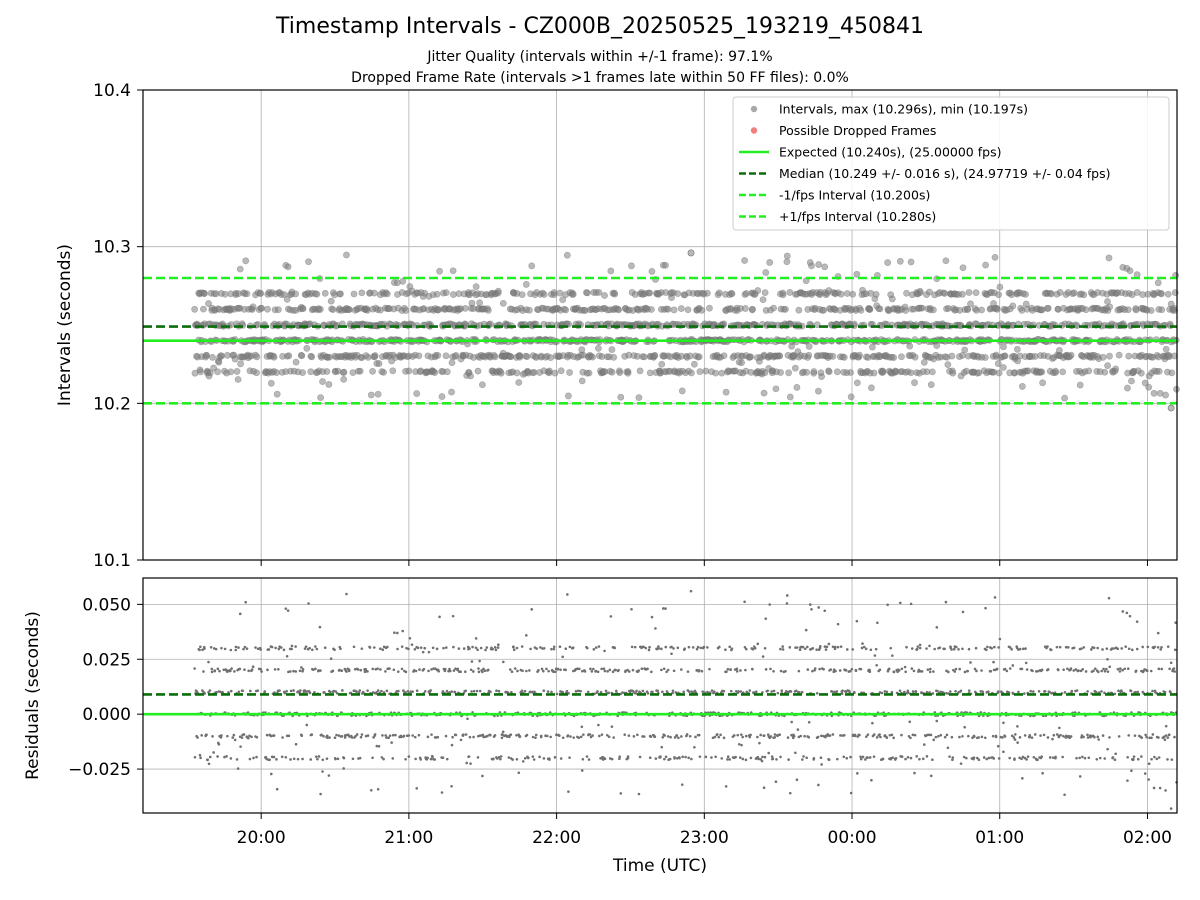 This screenshot has width=1200, height=900. What do you see at coordinates (857, 130) in the screenshot?
I see `legend-entry-label: Possible Dropped Frames` at bounding box center [857, 130].